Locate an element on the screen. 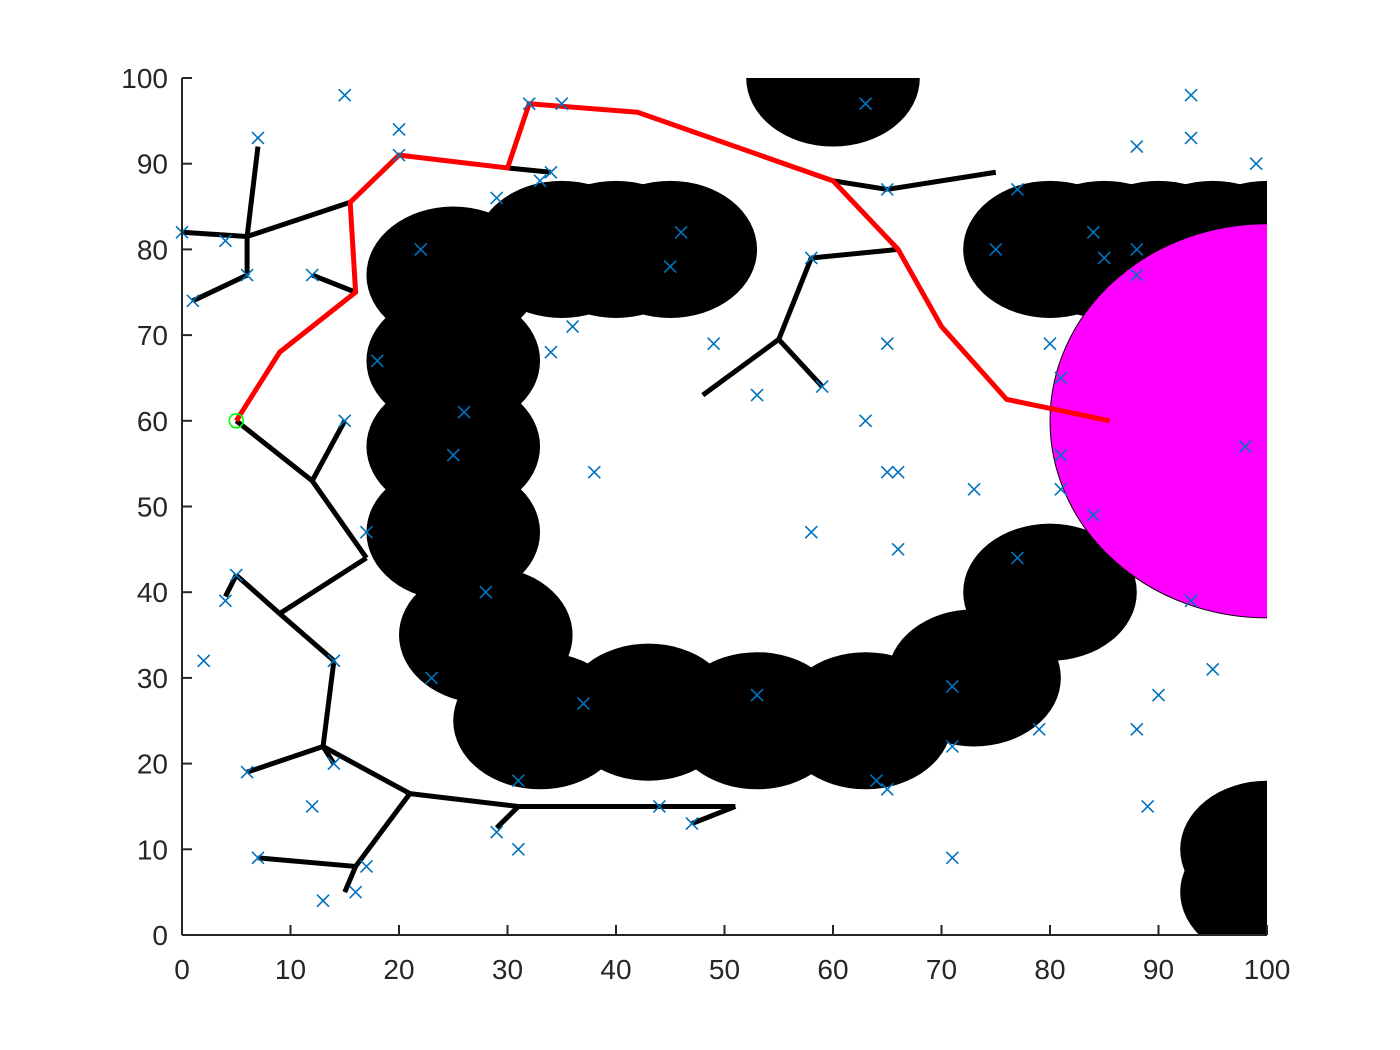 The image size is (1400, 1050). x-tick-label: 90 is located at coordinates (1158, 969).